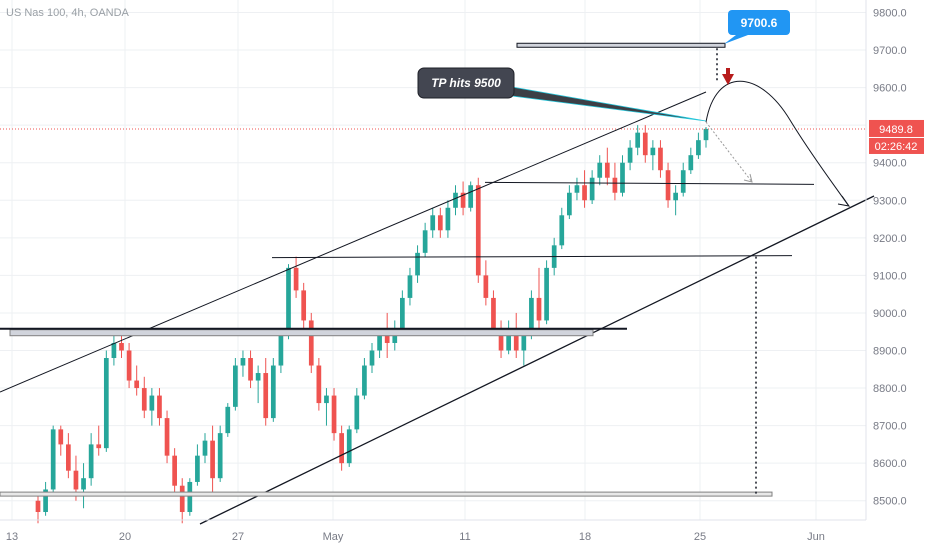  What do you see at coordinates (896, 145) in the screenshot?
I see `countdown-badge` at bounding box center [896, 145].